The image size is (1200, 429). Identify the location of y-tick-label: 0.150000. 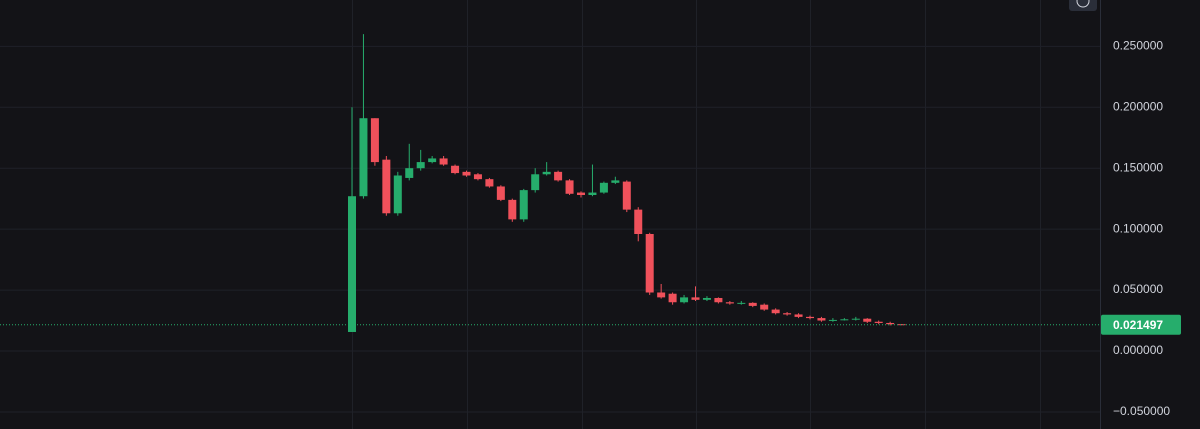
(1138, 167).